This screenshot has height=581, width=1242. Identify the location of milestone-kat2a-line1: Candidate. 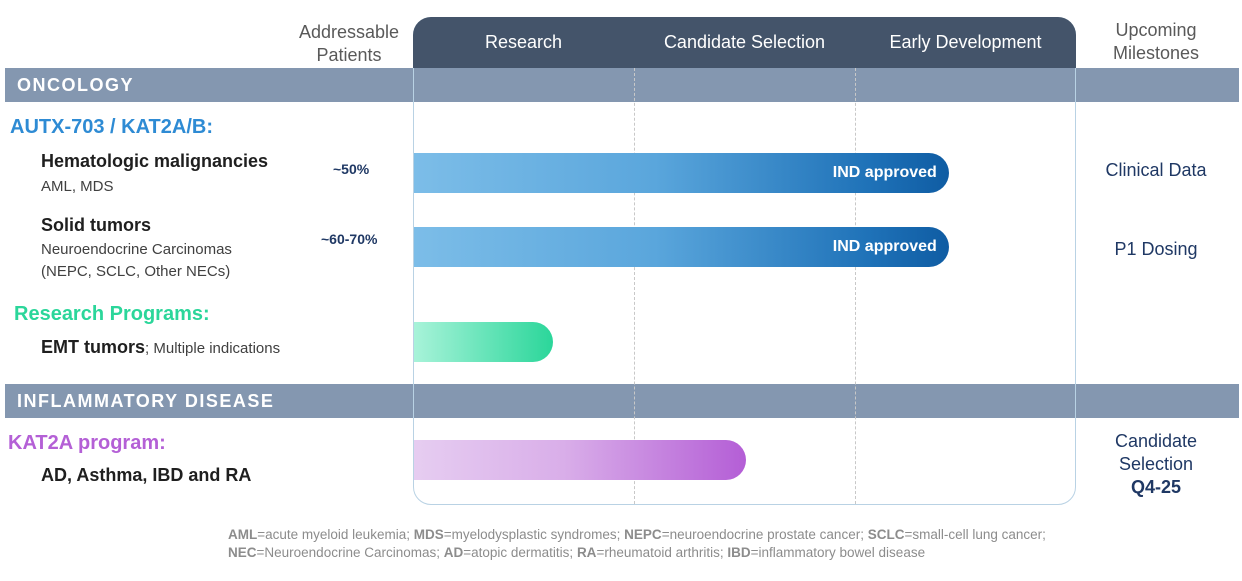
(1156, 441).